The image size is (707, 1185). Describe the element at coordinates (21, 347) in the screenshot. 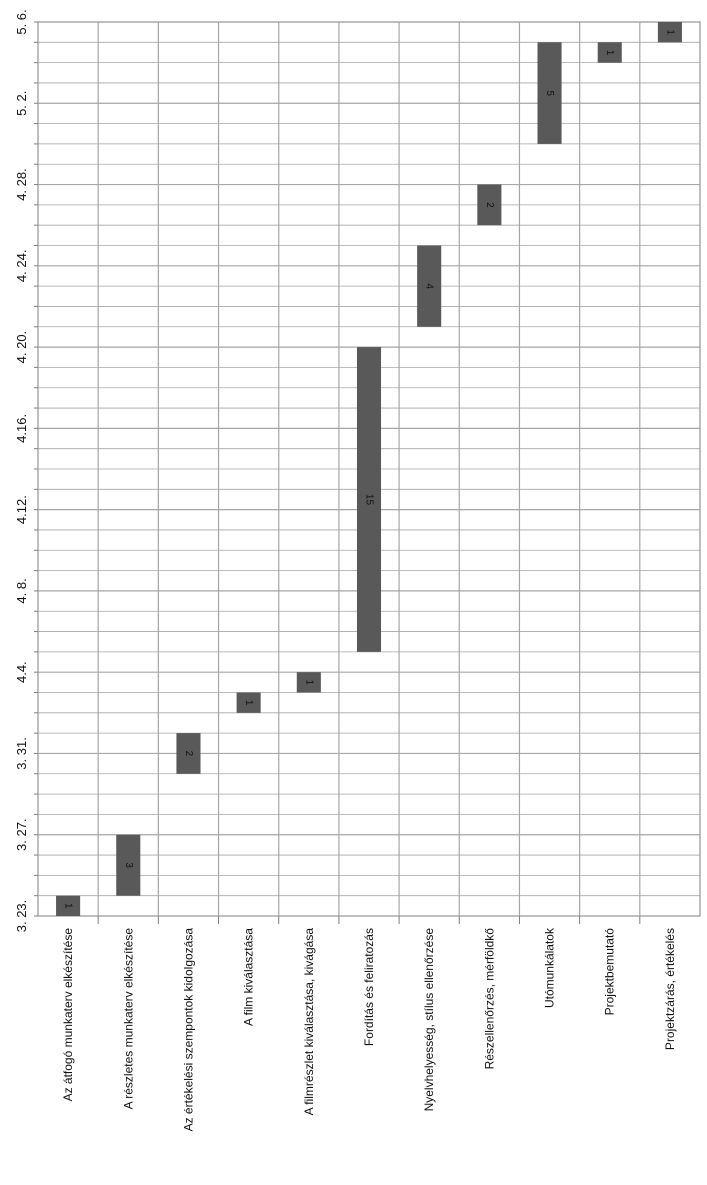

I see `date-tick-label: 4. 20.` at that location.